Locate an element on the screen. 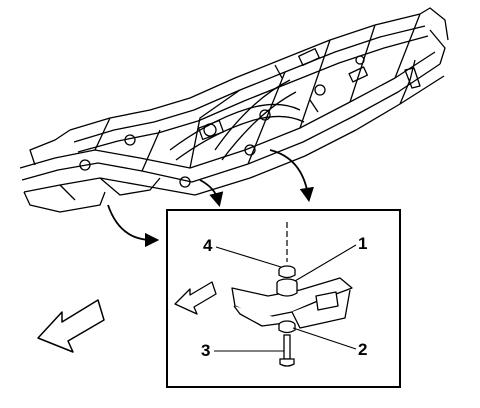 Image resolution: width=480 pixels, height=408 pixels. pointer-arrow-right is located at coordinates (291, 176).